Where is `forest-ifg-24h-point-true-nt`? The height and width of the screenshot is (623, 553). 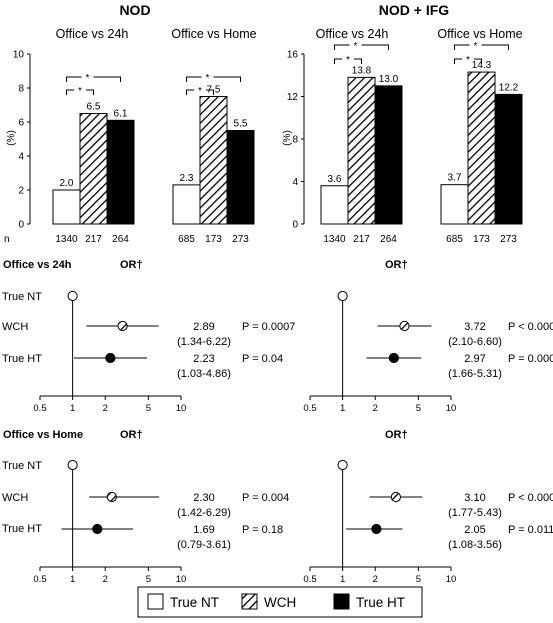
forest-ifg-24h-point-true-nt is located at coordinates (342, 296).